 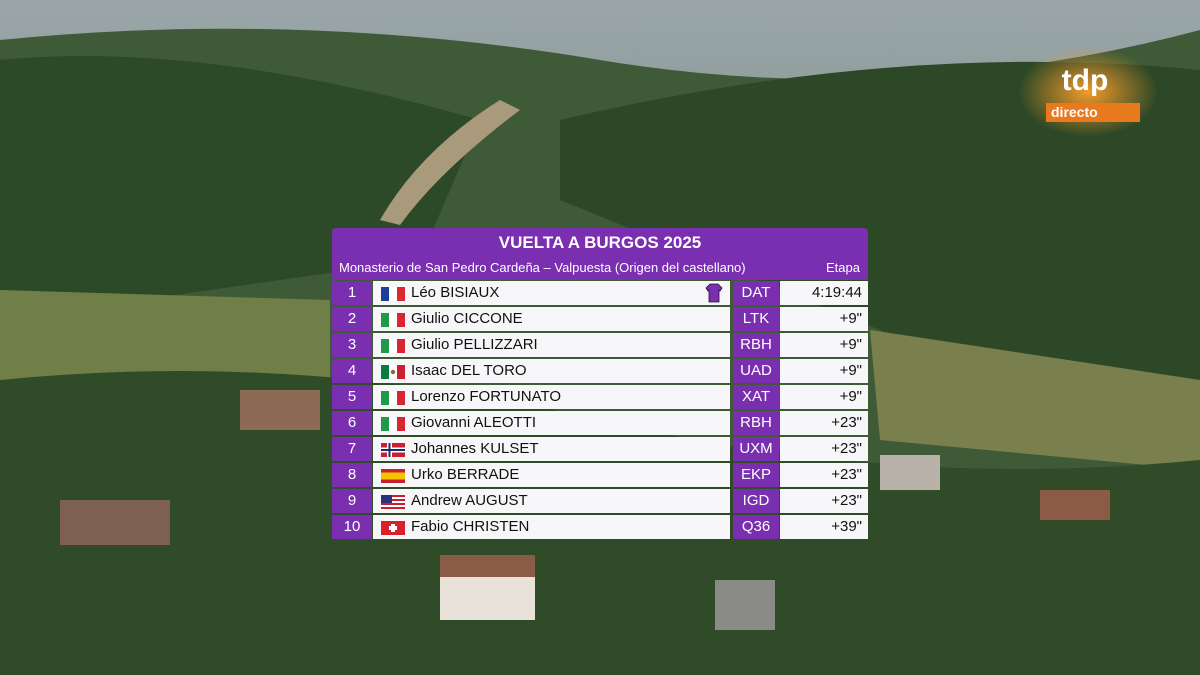 What do you see at coordinates (1085, 80) in the screenshot?
I see `logo-brand: tdp` at bounding box center [1085, 80].